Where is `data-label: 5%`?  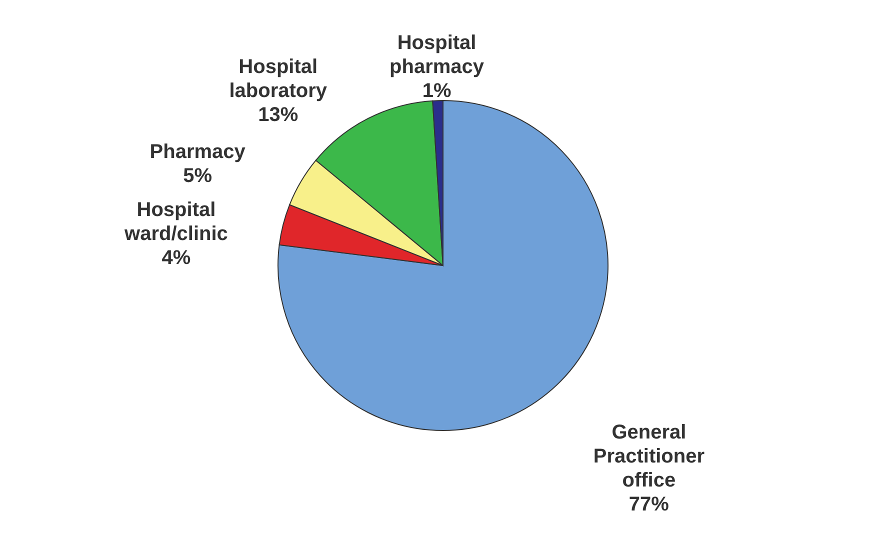 data-label: 5% is located at coordinates (197, 176).